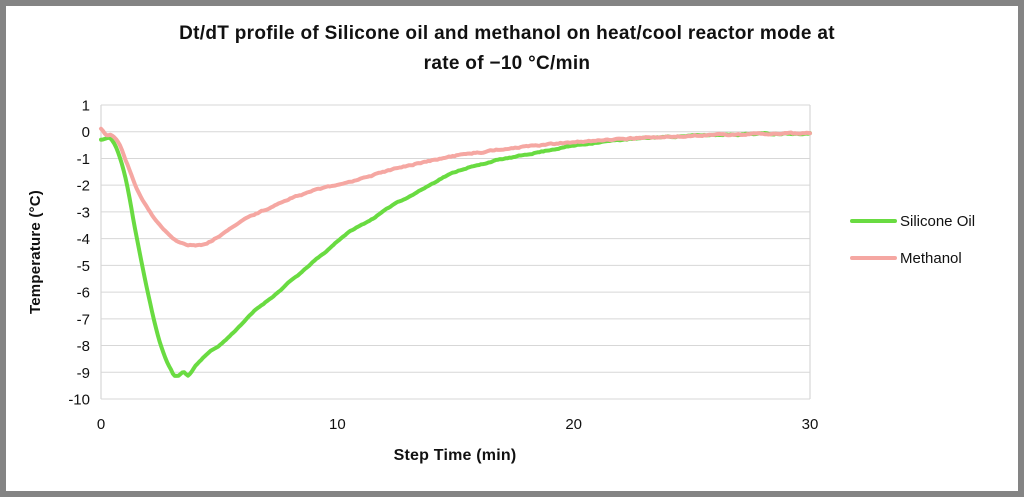  Describe the element at coordinates (912, 239) in the screenshot. I see `legend: Silicone Oil Methanol` at that location.